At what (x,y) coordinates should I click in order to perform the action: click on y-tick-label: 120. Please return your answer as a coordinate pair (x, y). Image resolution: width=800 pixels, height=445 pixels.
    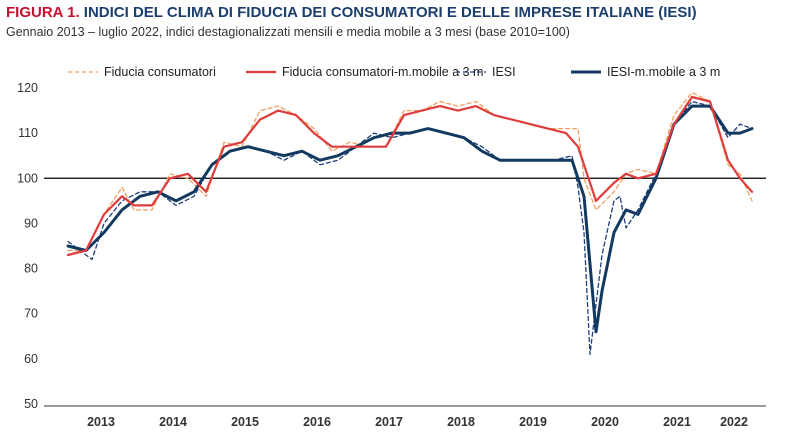
    Looking at the image, I should click on (27, 88).